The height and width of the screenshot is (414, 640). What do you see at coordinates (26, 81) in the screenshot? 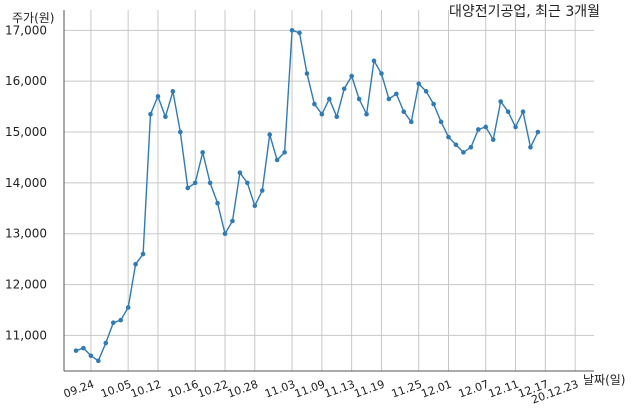
I see `y-tick-label: 16,000` at bounding box center [26, 81].